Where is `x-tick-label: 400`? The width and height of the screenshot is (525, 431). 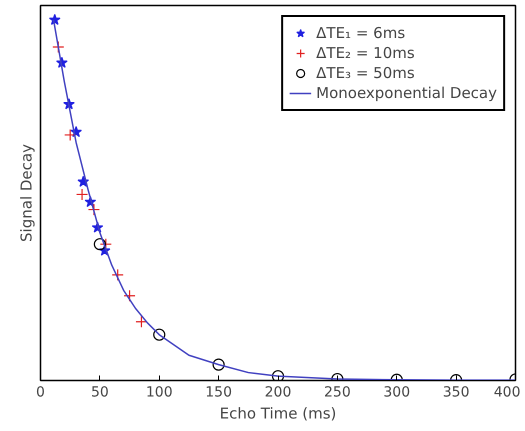 x-tick-label: 400 is located at coordinates (507, 392).